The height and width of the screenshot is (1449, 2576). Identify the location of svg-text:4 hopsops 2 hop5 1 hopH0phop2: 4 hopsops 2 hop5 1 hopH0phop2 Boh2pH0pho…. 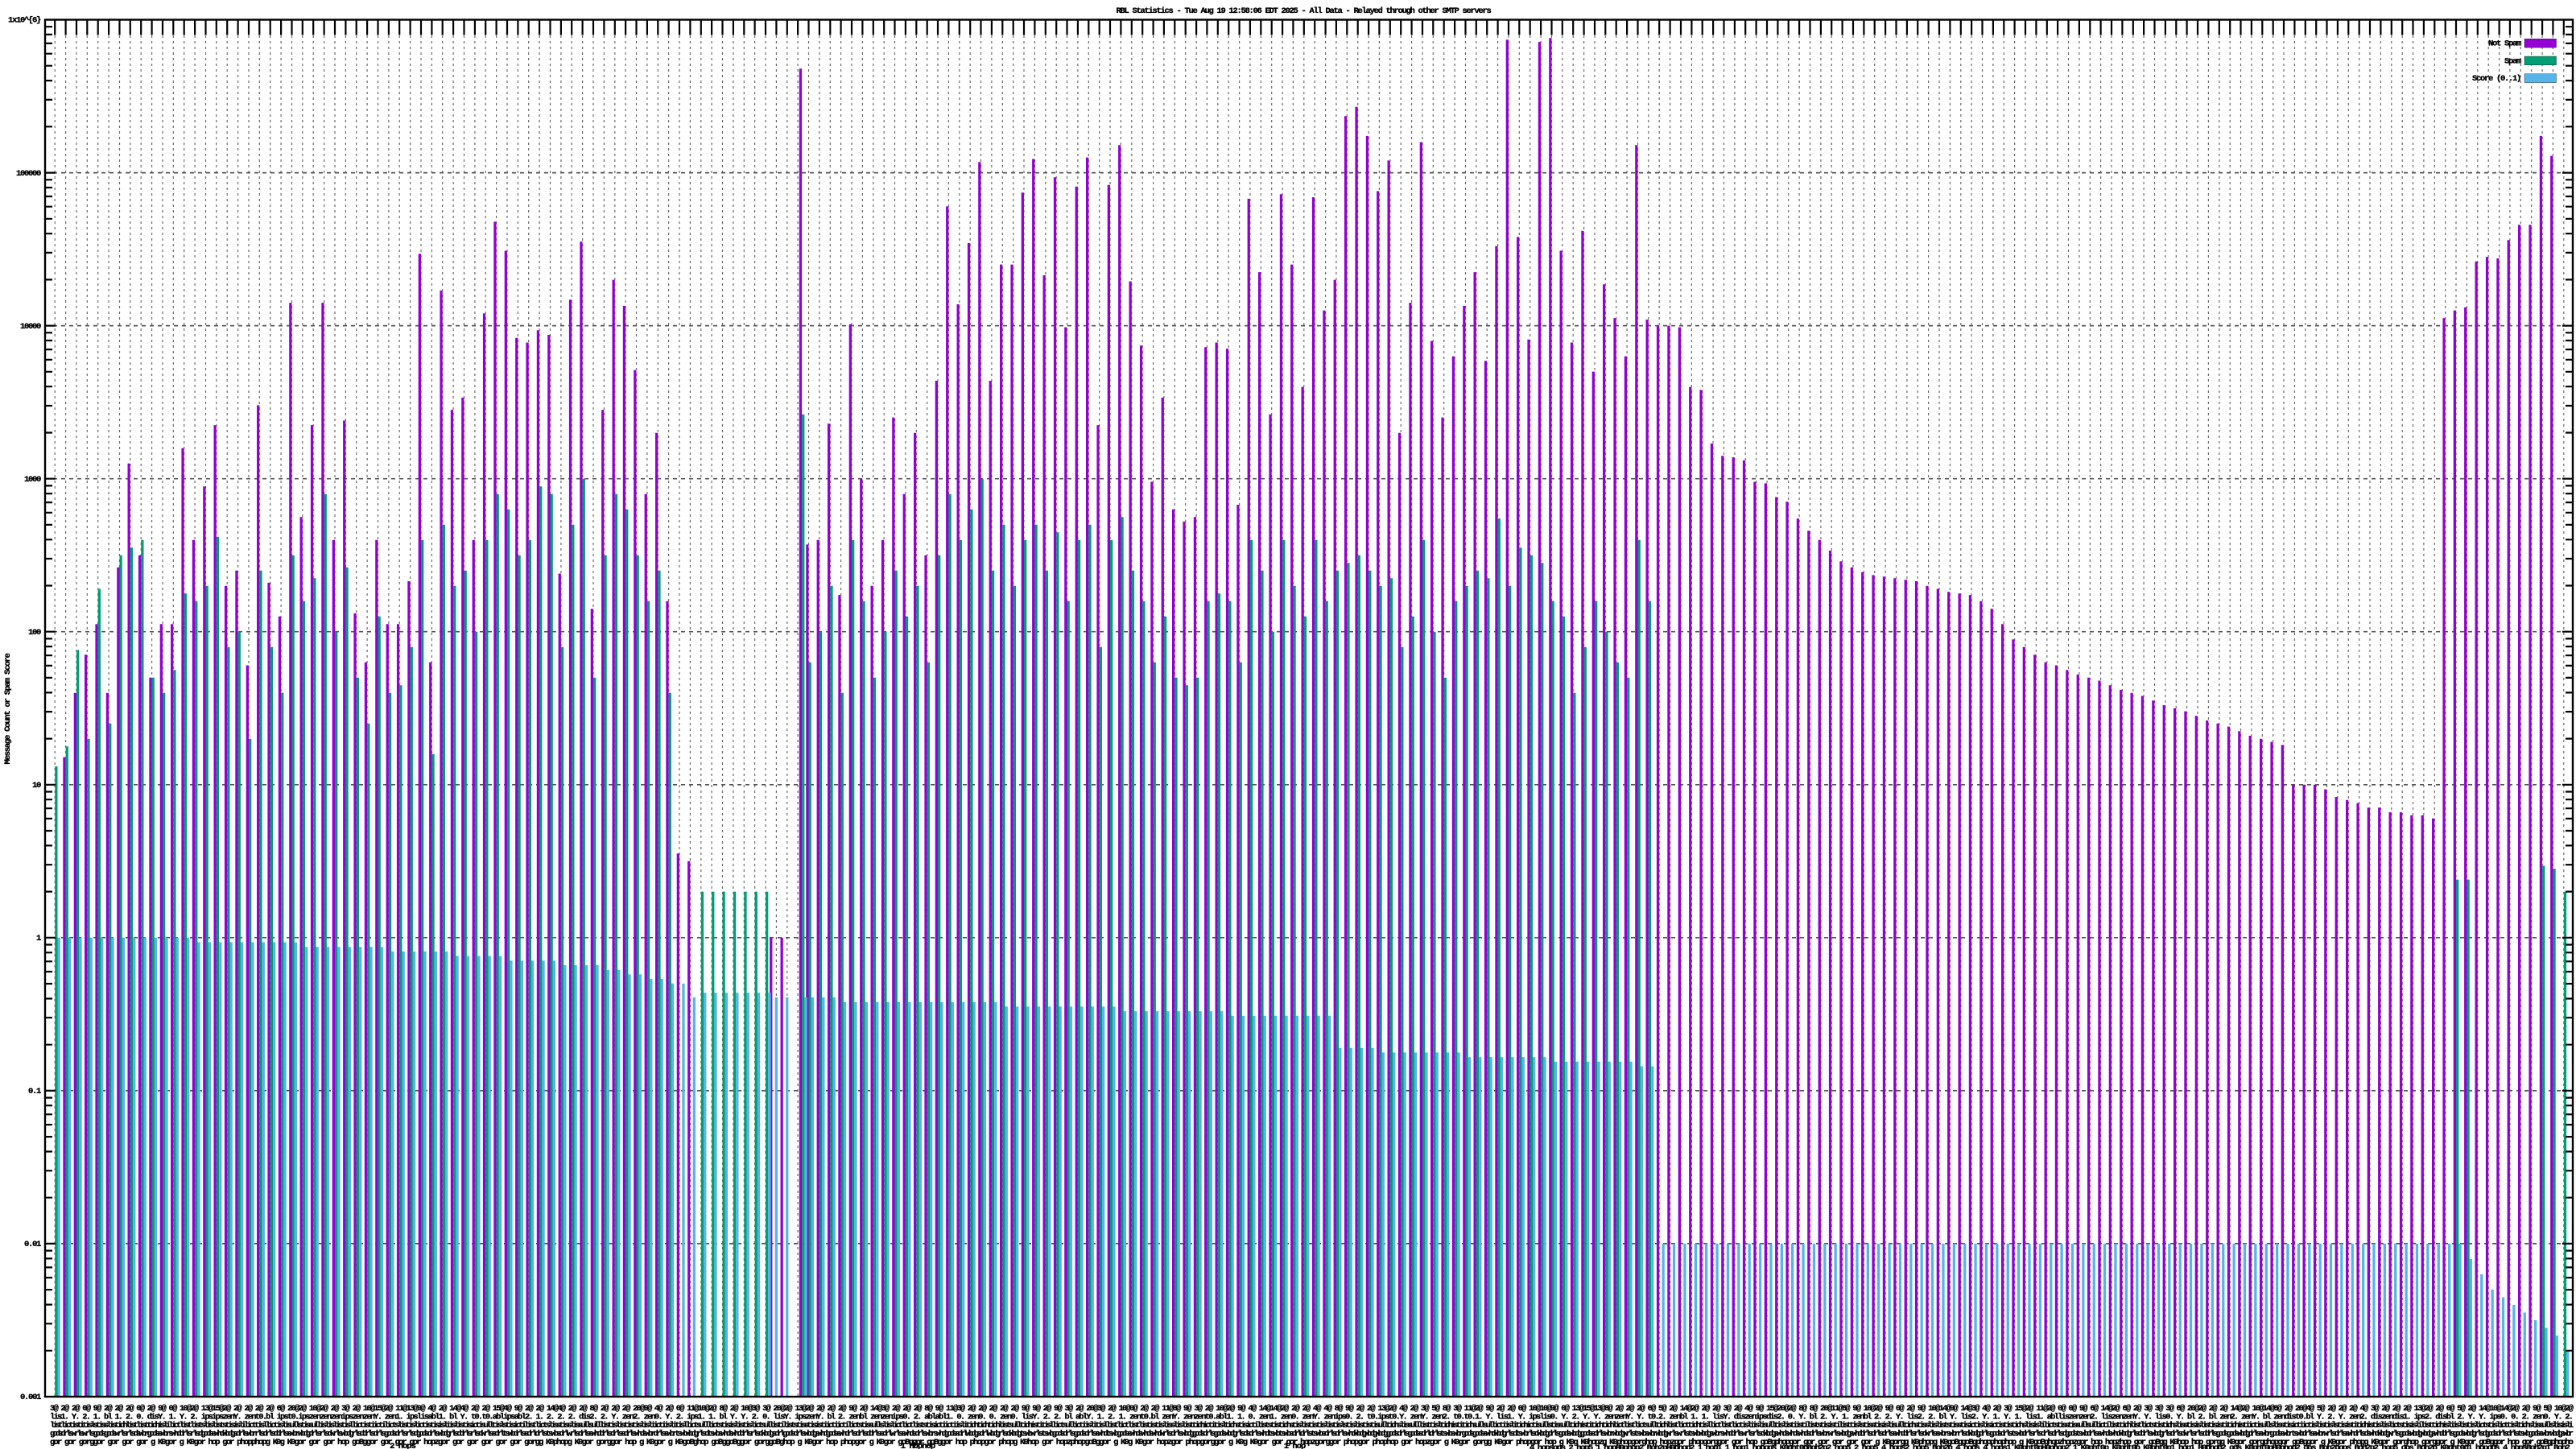
(2050, 1446).